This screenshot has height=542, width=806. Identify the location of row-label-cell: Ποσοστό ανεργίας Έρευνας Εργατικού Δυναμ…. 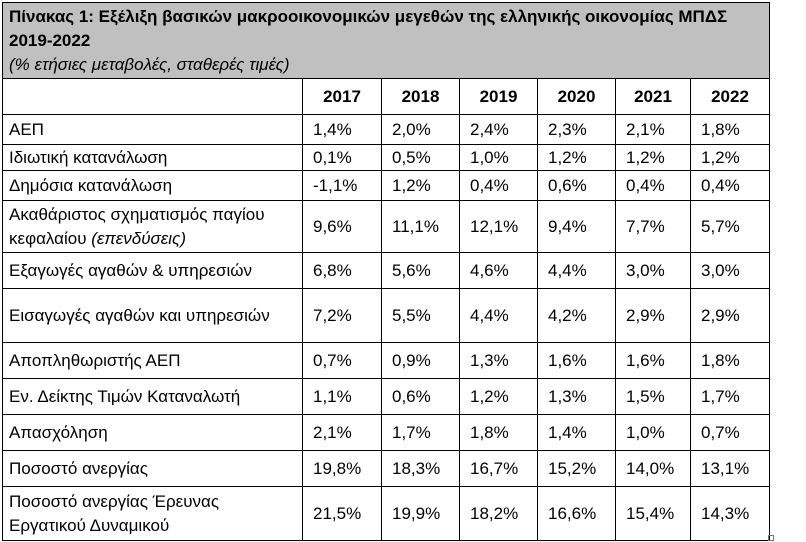
(152, 513).